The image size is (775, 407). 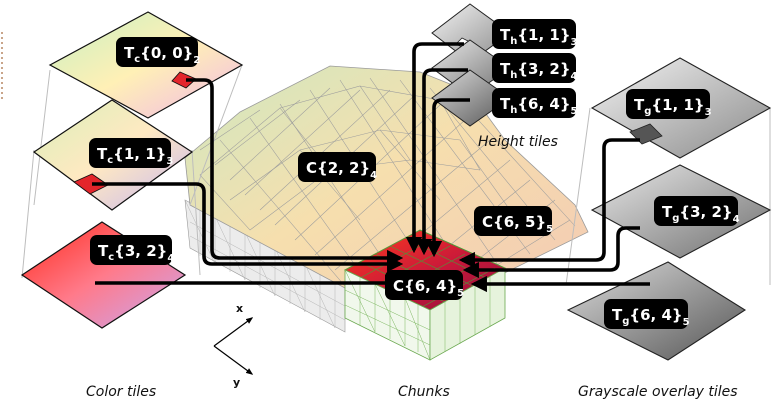 I want to click on arrow-th11, so click(x=434, y=148).